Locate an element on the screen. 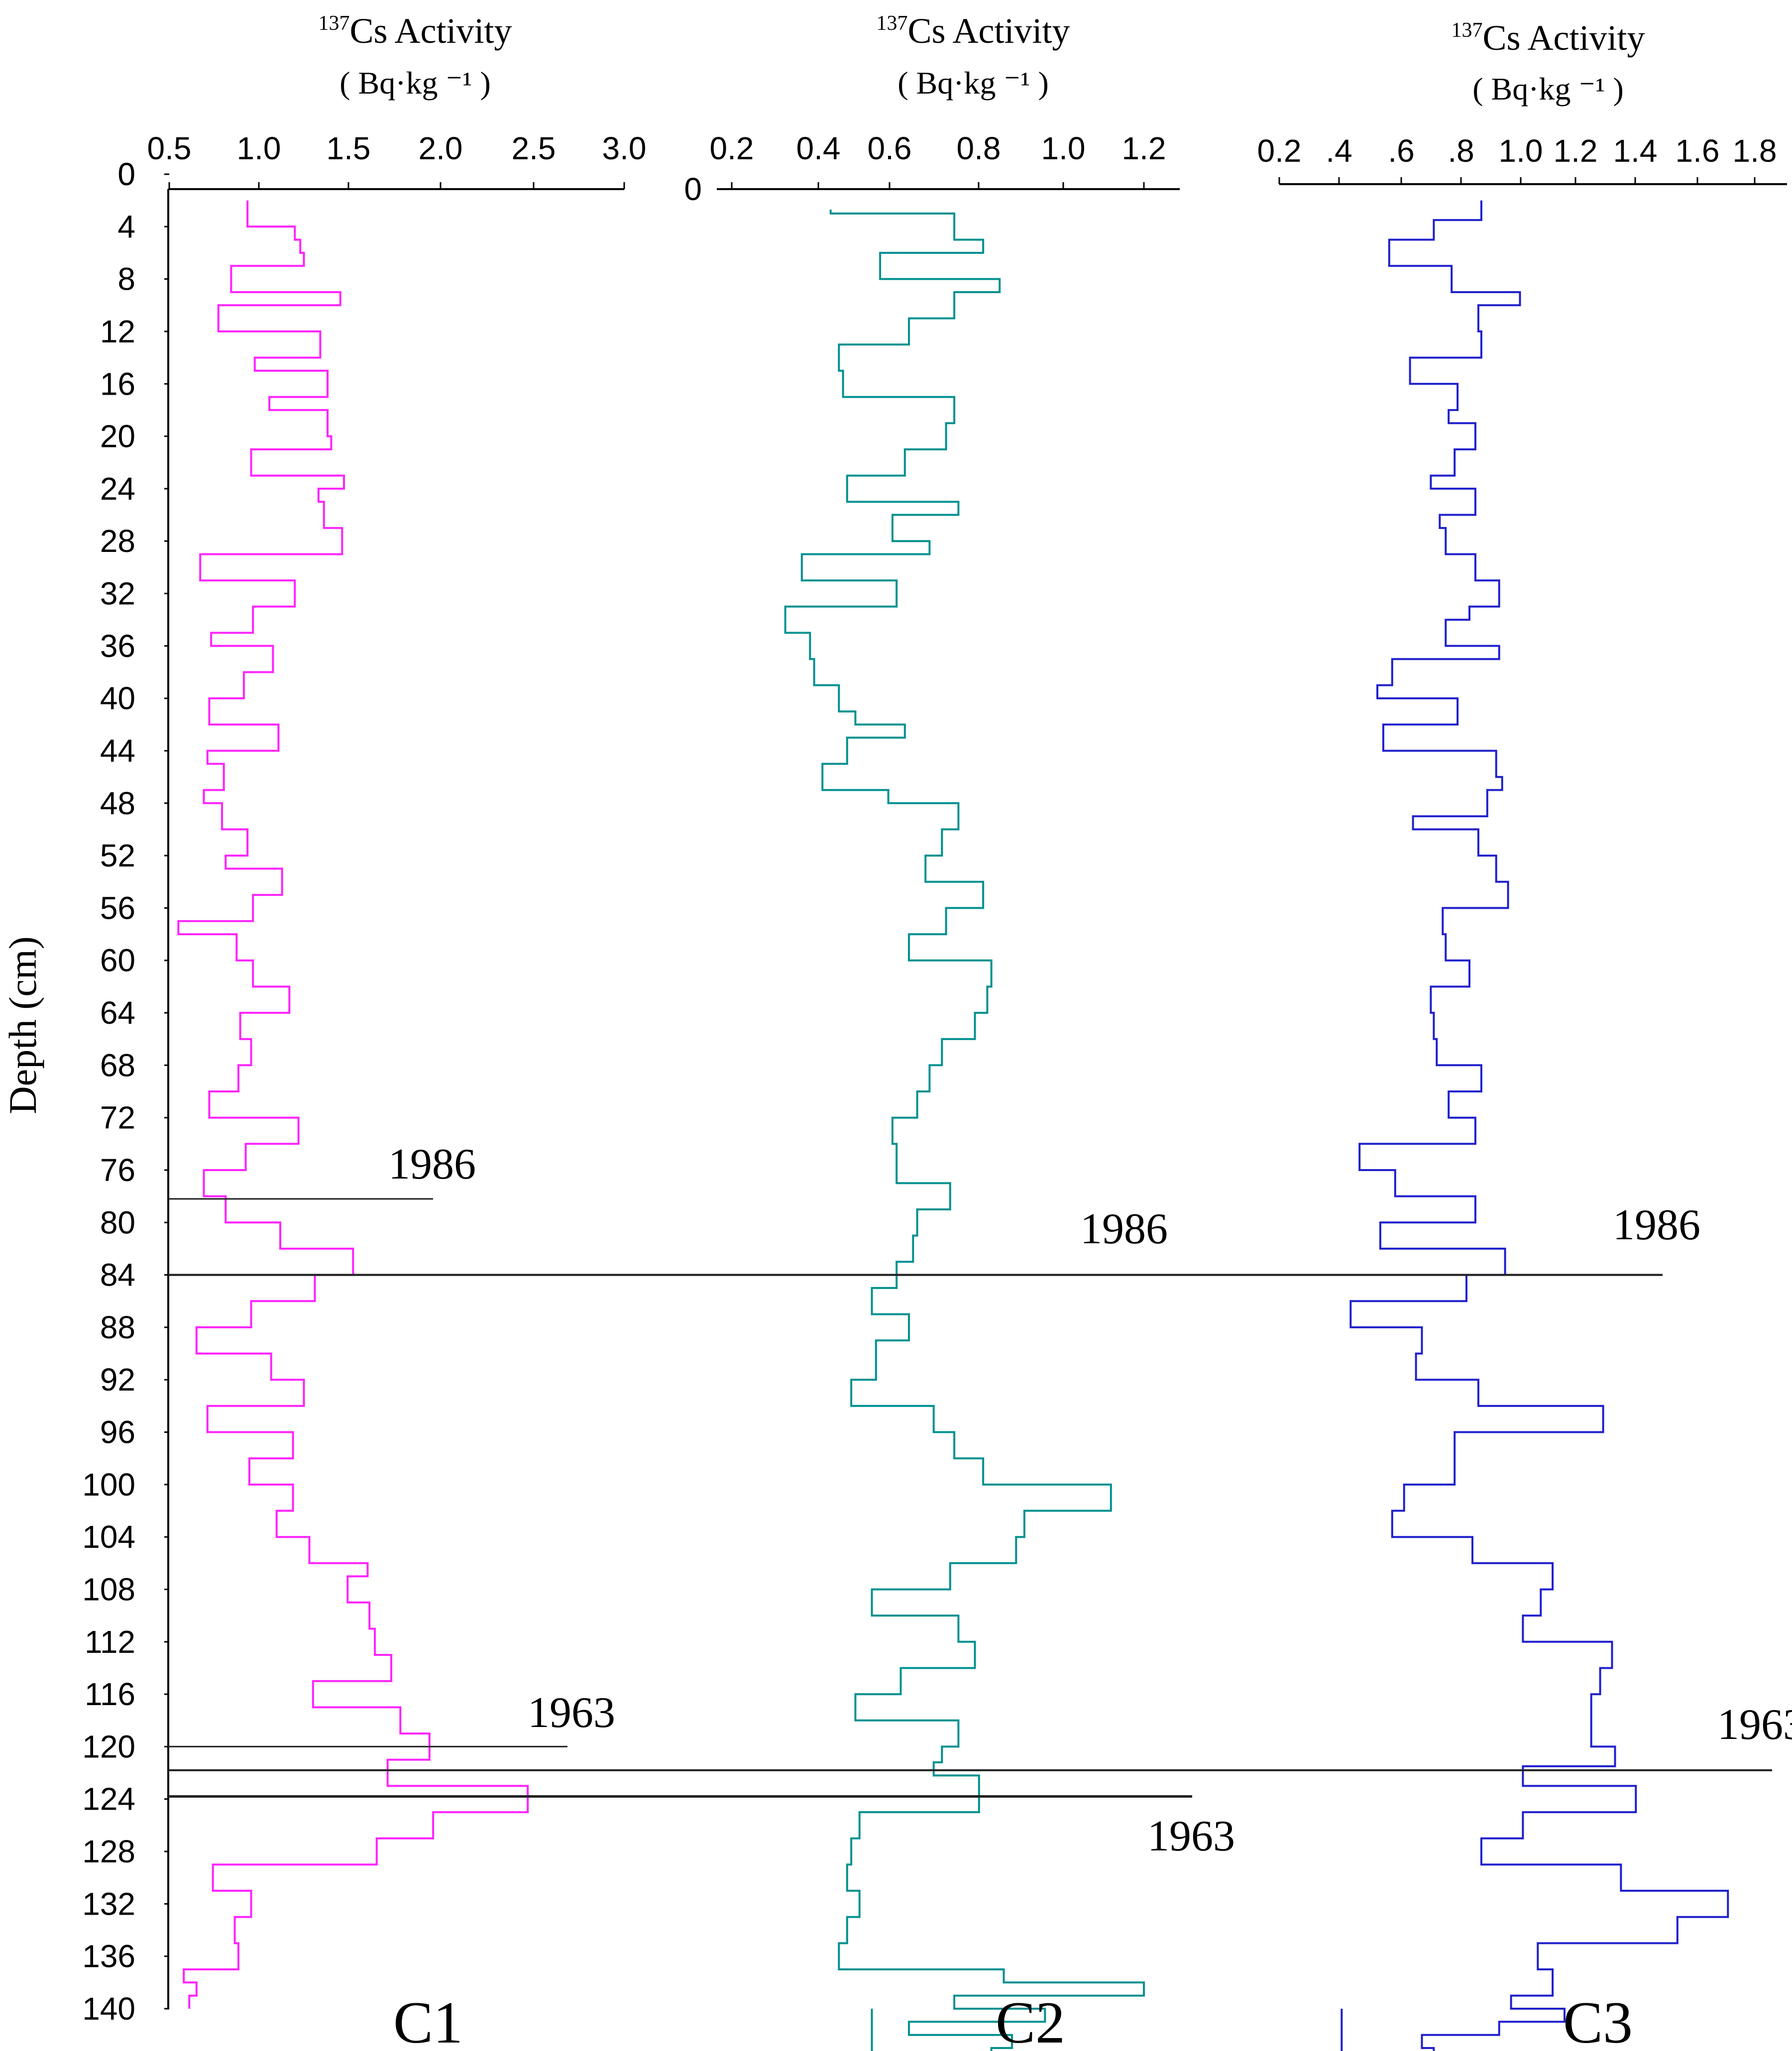 This screenshot has width=1792, height=2051. x-tick-label: .6 is located at coordinates (1401, 151).